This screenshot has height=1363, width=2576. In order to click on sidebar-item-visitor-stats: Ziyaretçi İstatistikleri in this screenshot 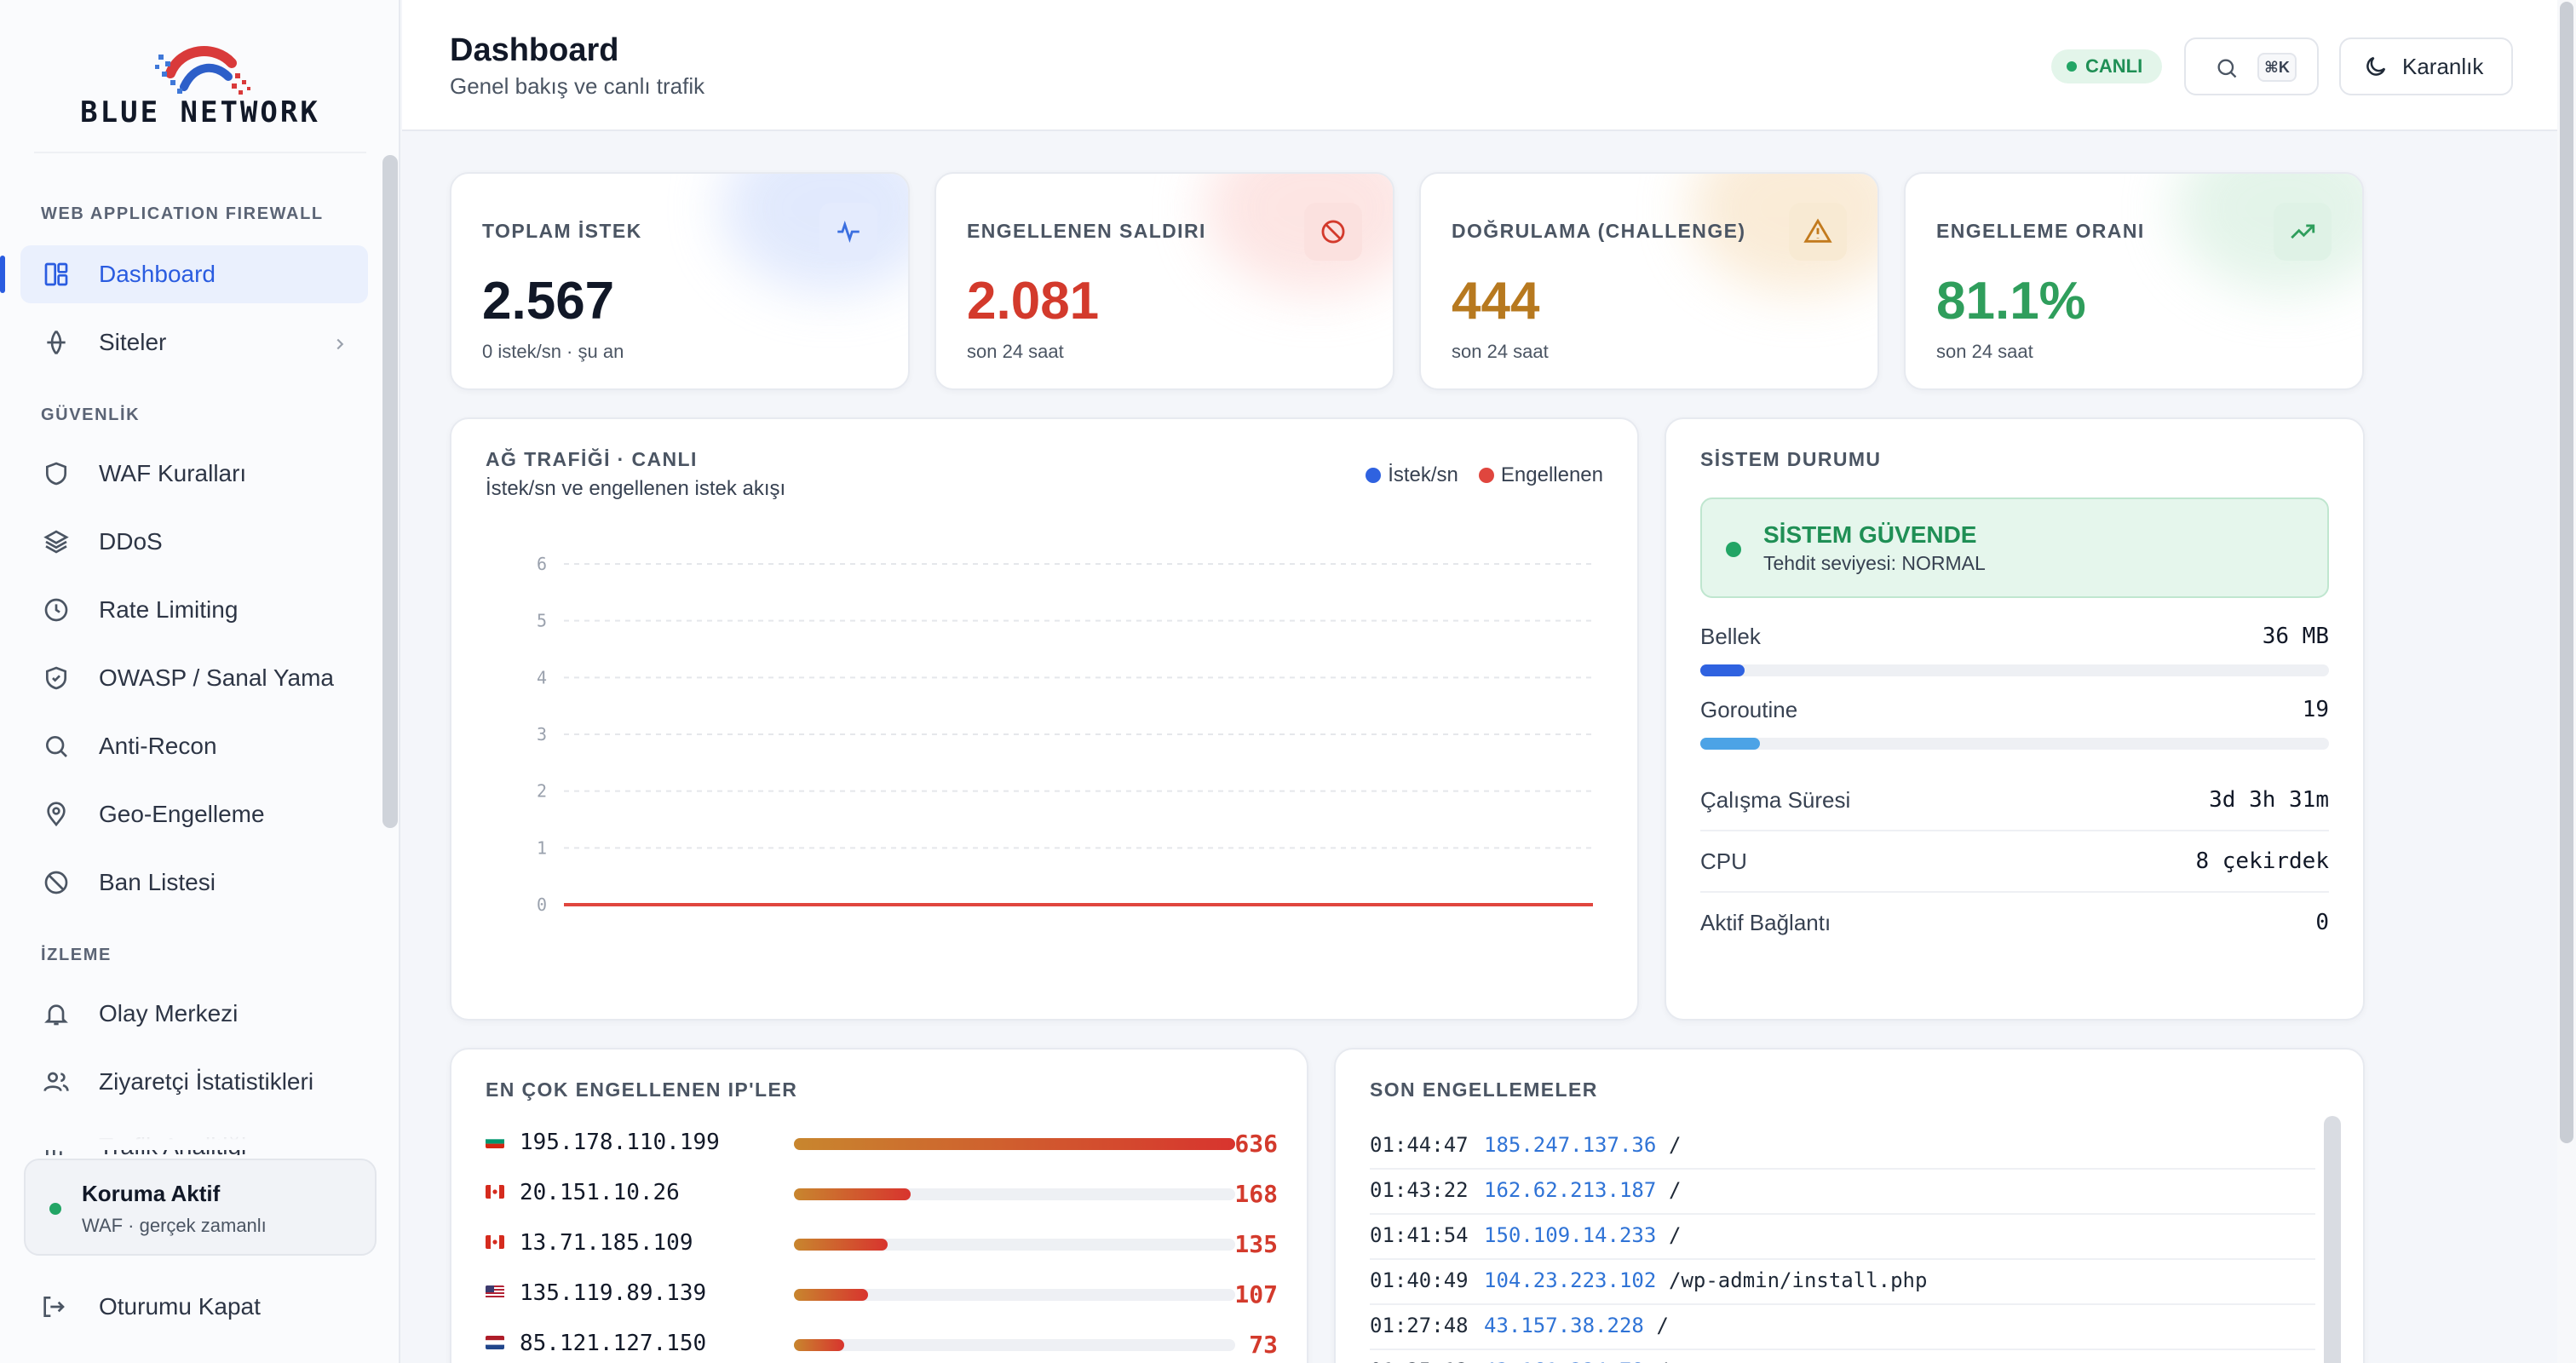, I will do `click(194, 1082)`.